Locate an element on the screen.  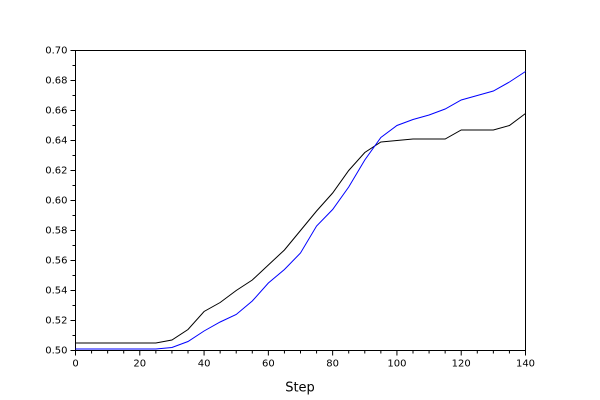
y-tick-label: 0.60 is located at coordinates (56, 201).